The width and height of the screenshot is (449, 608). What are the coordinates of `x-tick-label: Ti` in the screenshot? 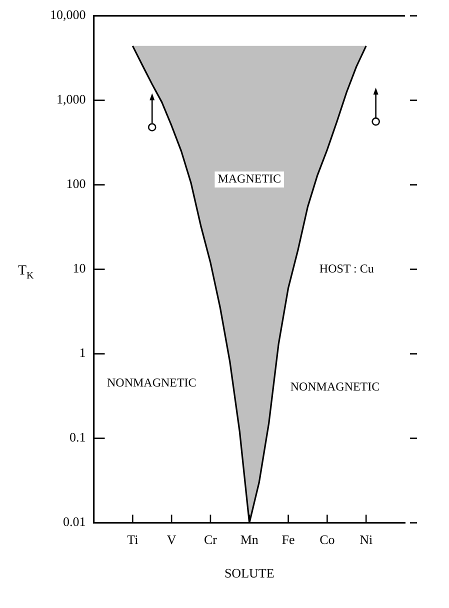 It's located at (133, 540).